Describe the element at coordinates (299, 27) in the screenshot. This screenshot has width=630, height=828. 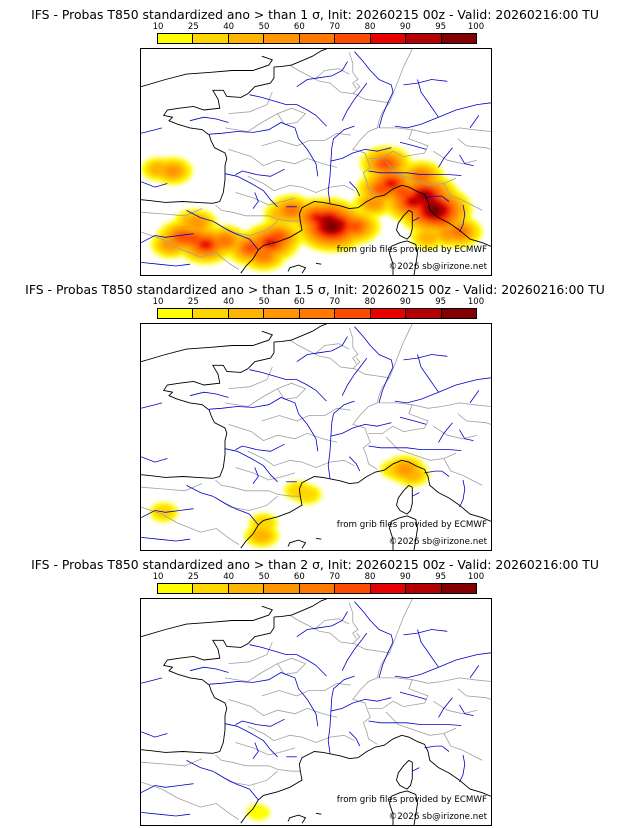
I see `legend-tick-label: 60` at that location.